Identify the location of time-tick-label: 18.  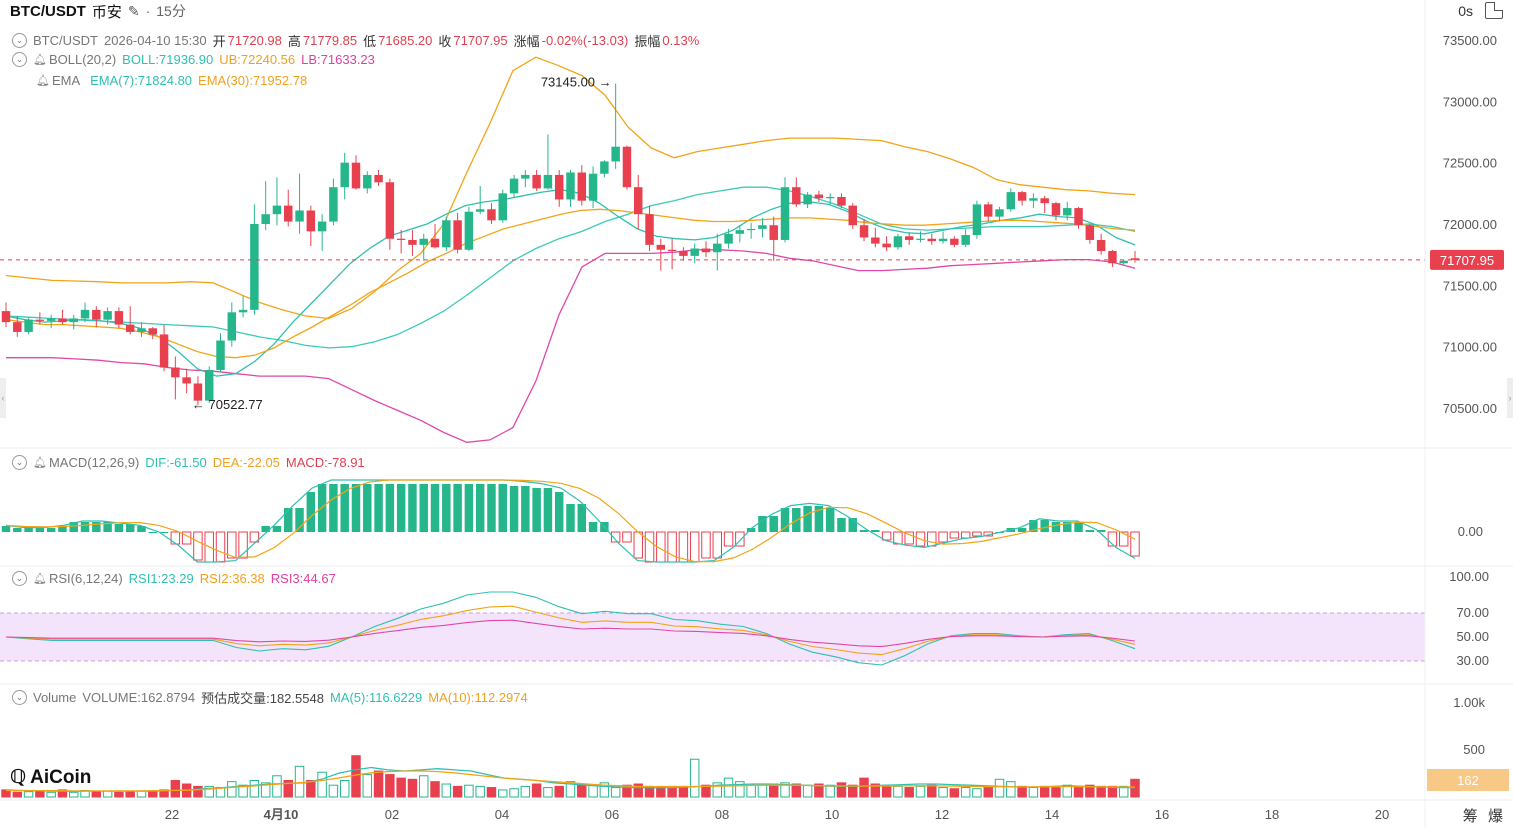
(1272, 814).